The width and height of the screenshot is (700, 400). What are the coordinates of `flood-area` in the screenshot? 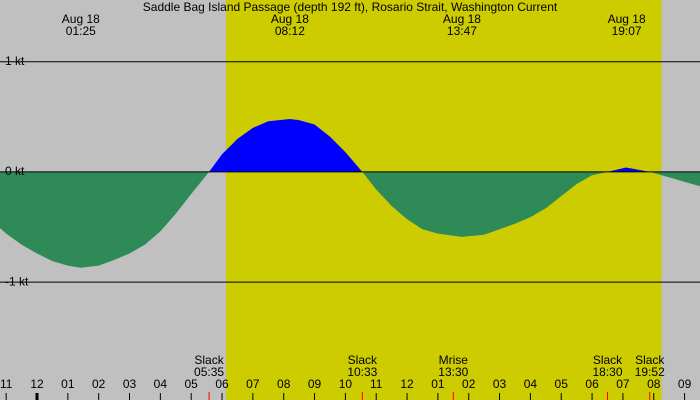 It's located at (429, 145).